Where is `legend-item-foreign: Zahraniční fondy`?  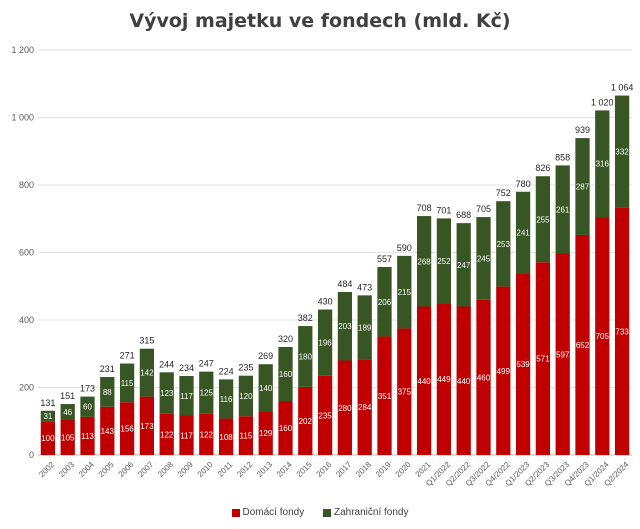 legend-item-foreign: Zahraniční fondy is located at coordinates (365, 512).